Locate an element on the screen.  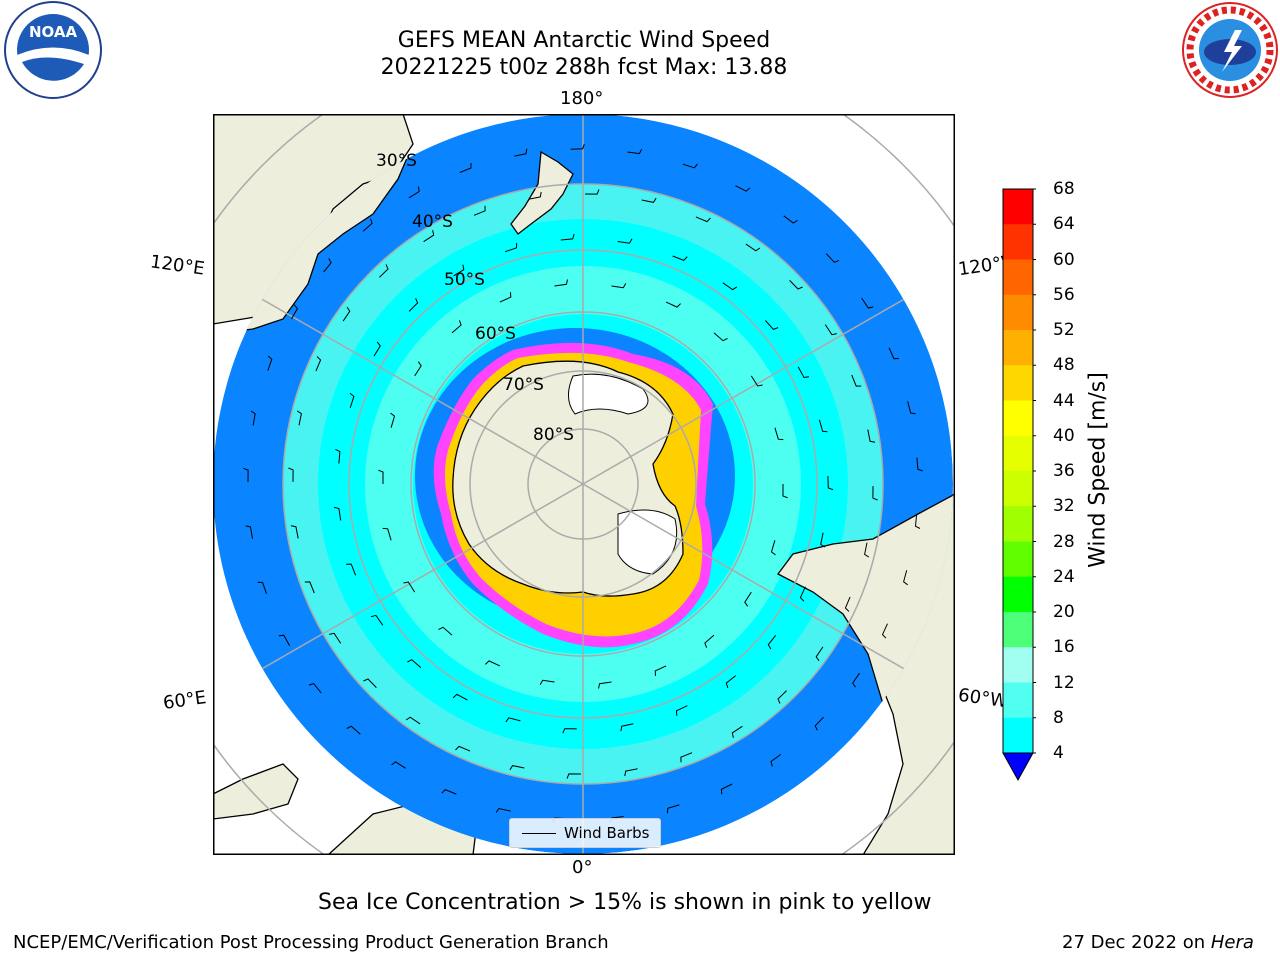
legend-label: Wind Barbs is located at coordinates (607, 833).